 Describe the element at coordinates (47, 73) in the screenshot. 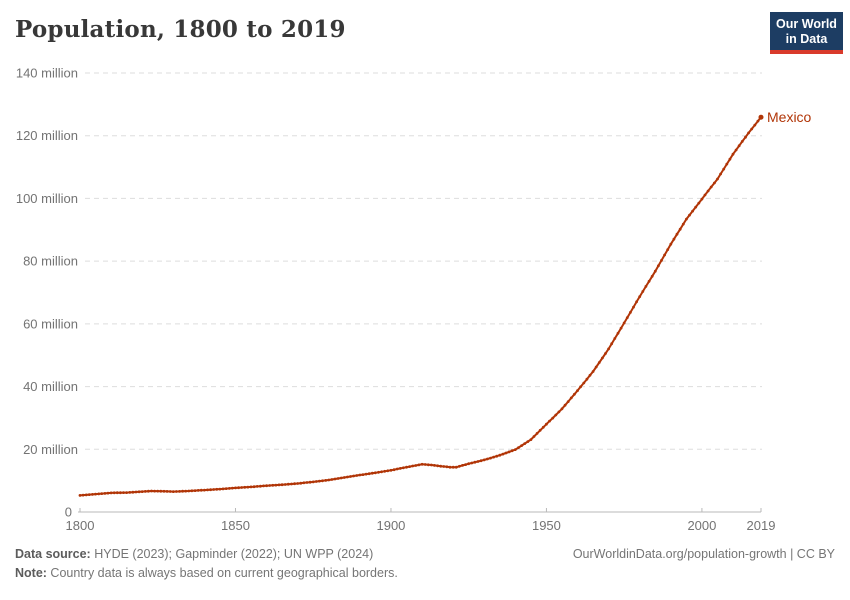

I see `y-tick-label: 140 million` at that location.